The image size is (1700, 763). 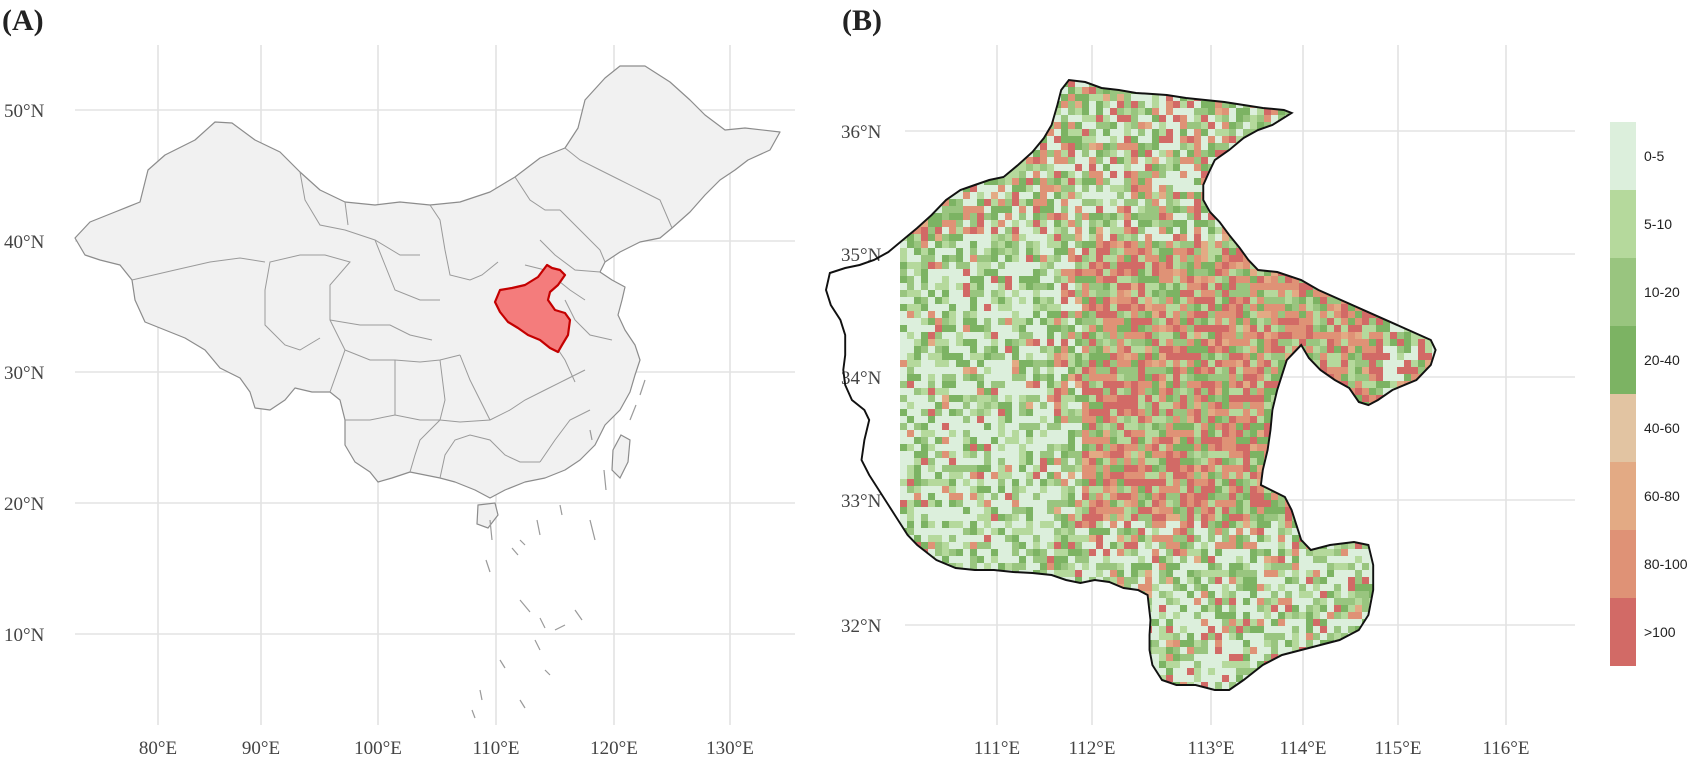 I want to click on panel-b-lon-labels: 111°E 112°E 113°E 114°E 115°E 116°E, so click(x=1252, y=748).